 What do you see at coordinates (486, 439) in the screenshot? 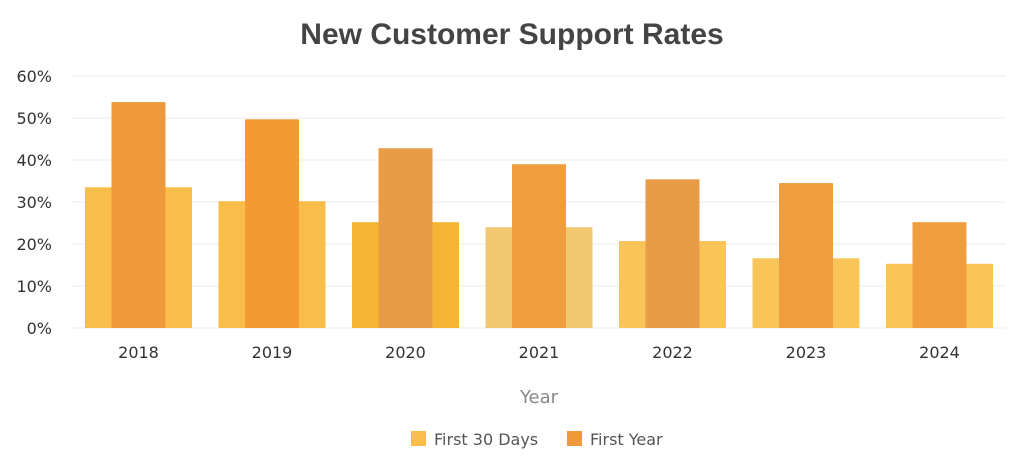
I see `legend-label: First 30 Days` at bounding box center [486, 439].